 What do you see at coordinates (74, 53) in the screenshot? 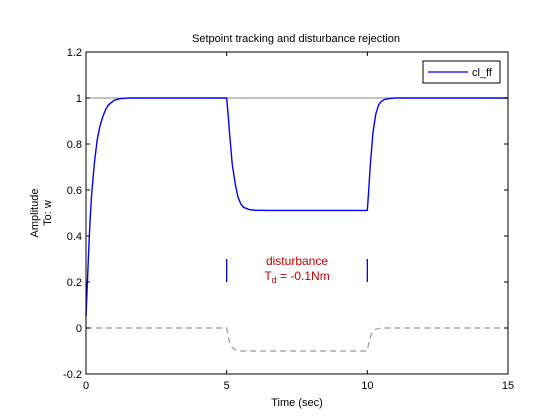
I see `y-tick-label: 1.2` at bounding box center [74, 53].